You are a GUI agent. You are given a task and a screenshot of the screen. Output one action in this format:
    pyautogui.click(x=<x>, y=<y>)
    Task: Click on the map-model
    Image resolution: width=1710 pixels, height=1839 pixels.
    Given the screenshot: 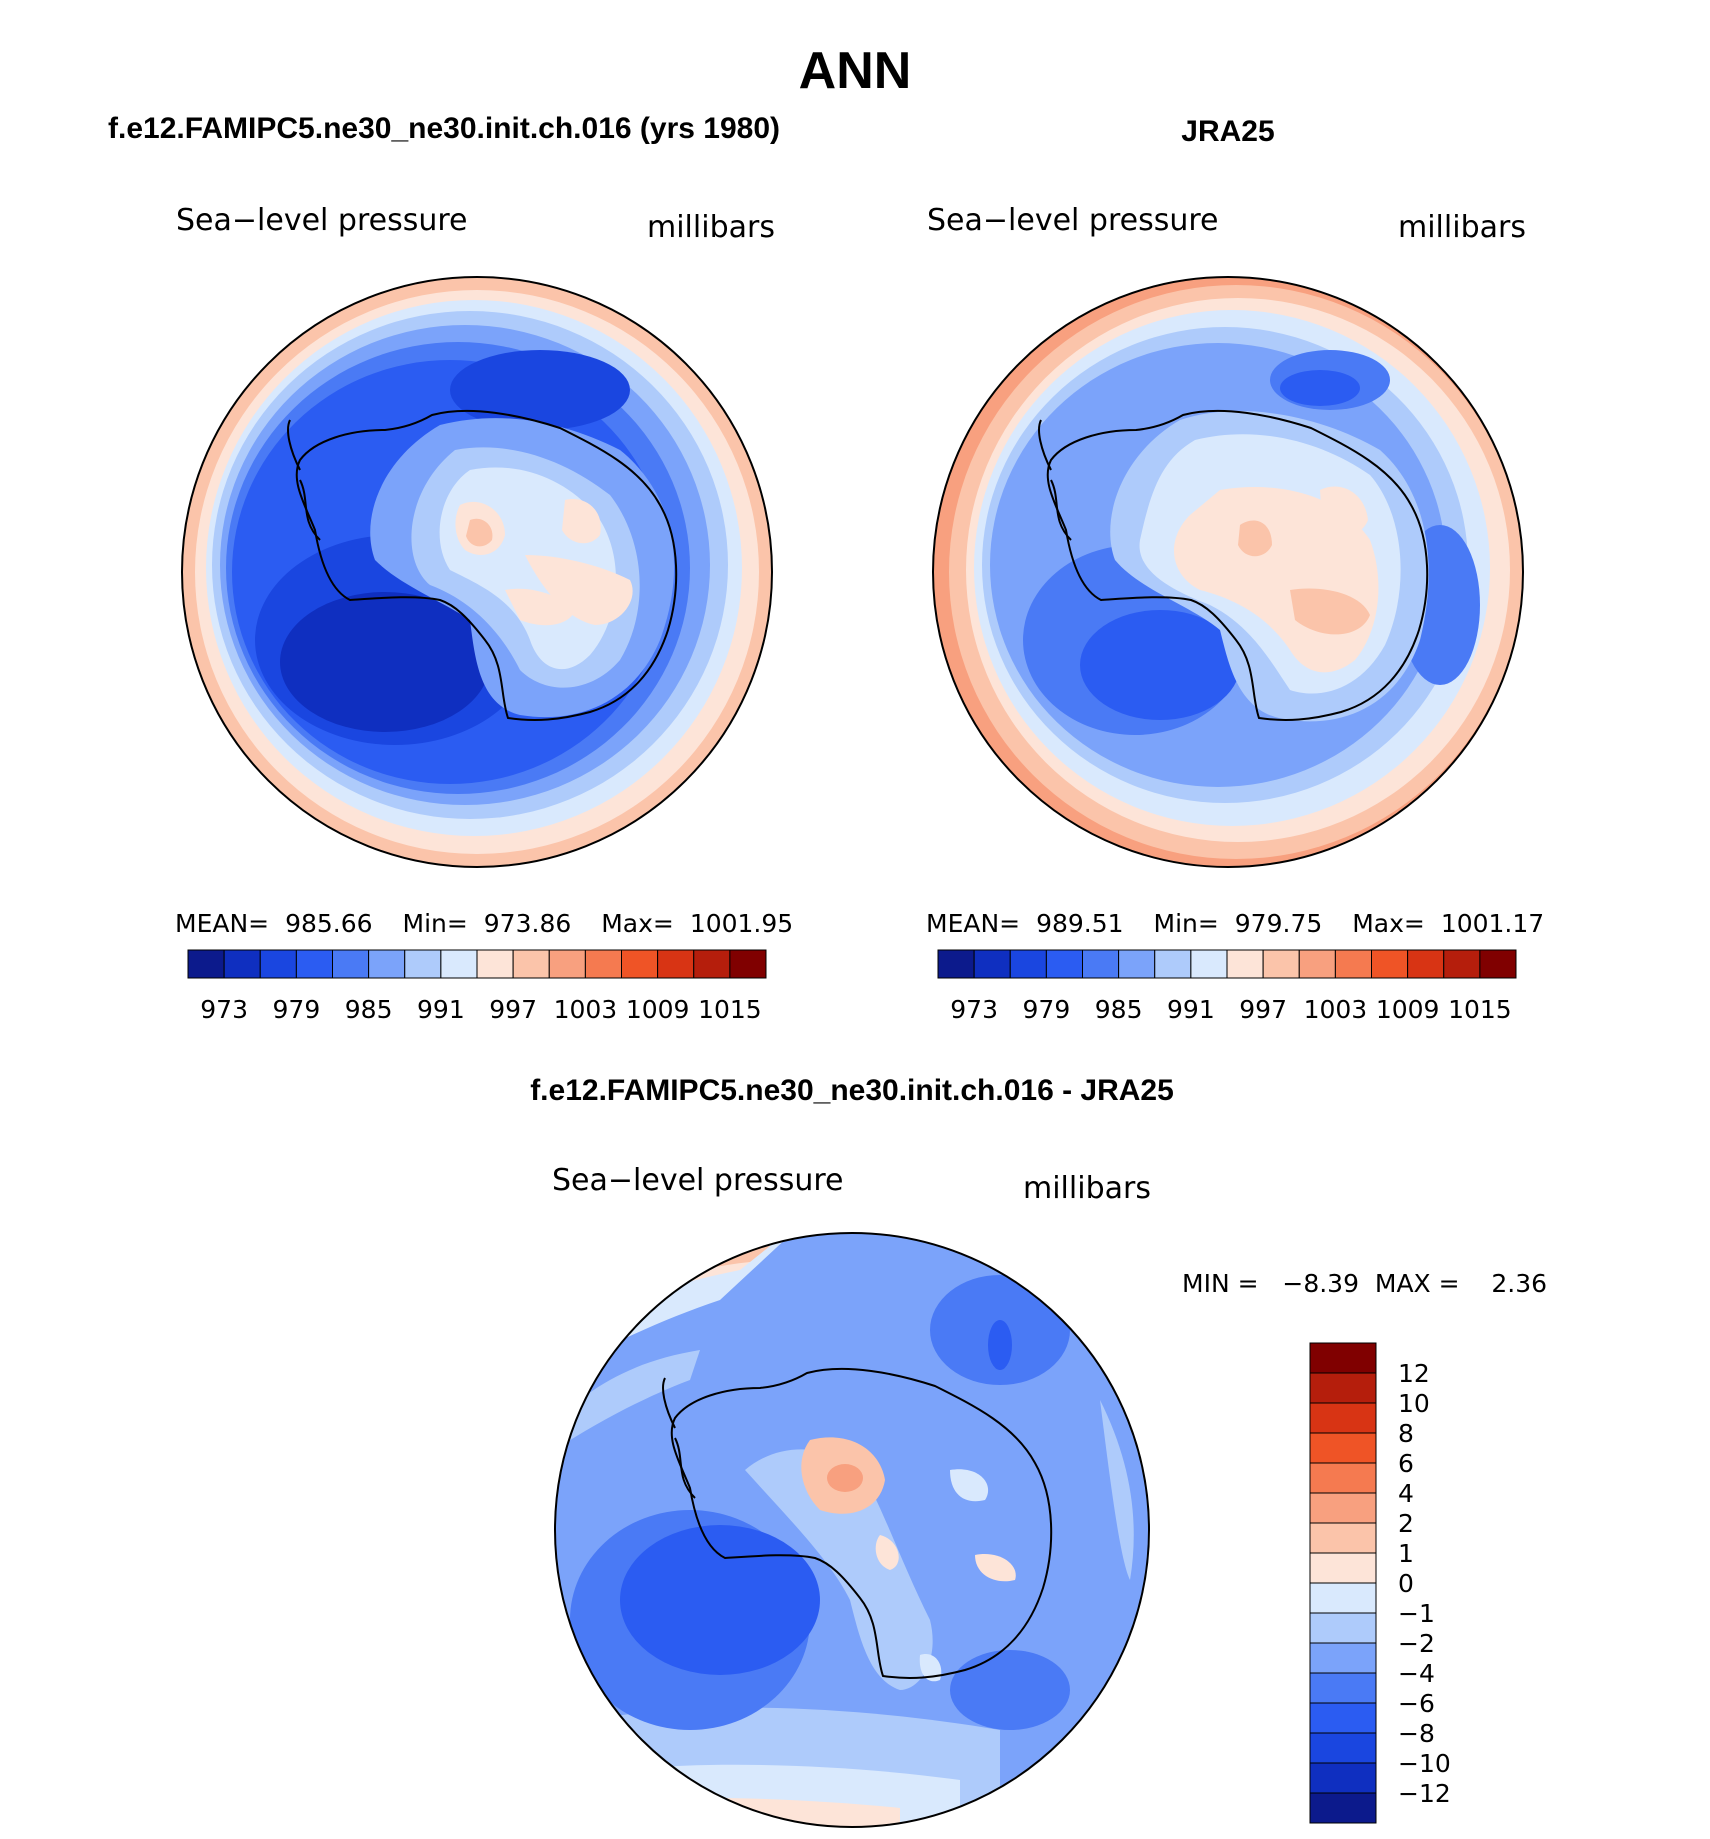 What is the action you would take?
    pyautogui.click(x=477, y=572)
    